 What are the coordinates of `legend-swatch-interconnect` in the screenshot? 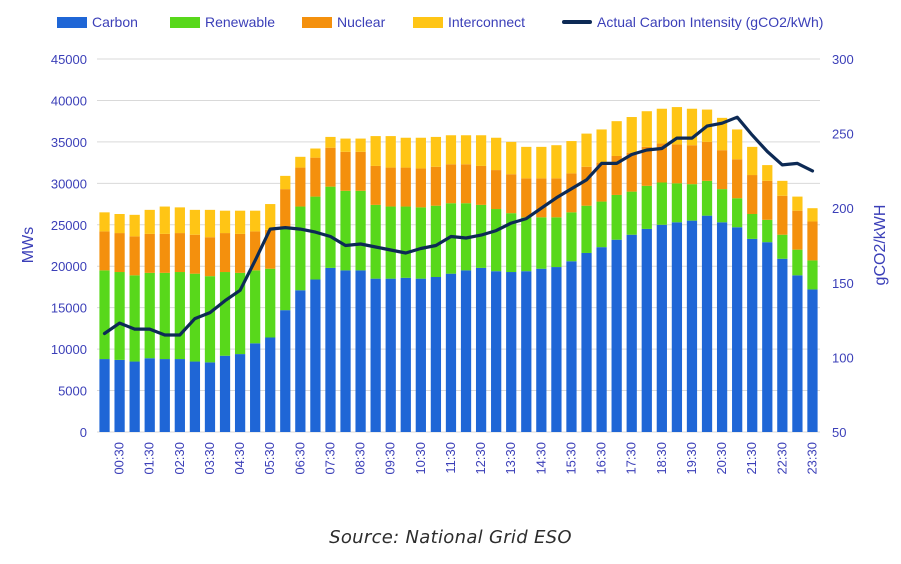 It's located at (428, 22).